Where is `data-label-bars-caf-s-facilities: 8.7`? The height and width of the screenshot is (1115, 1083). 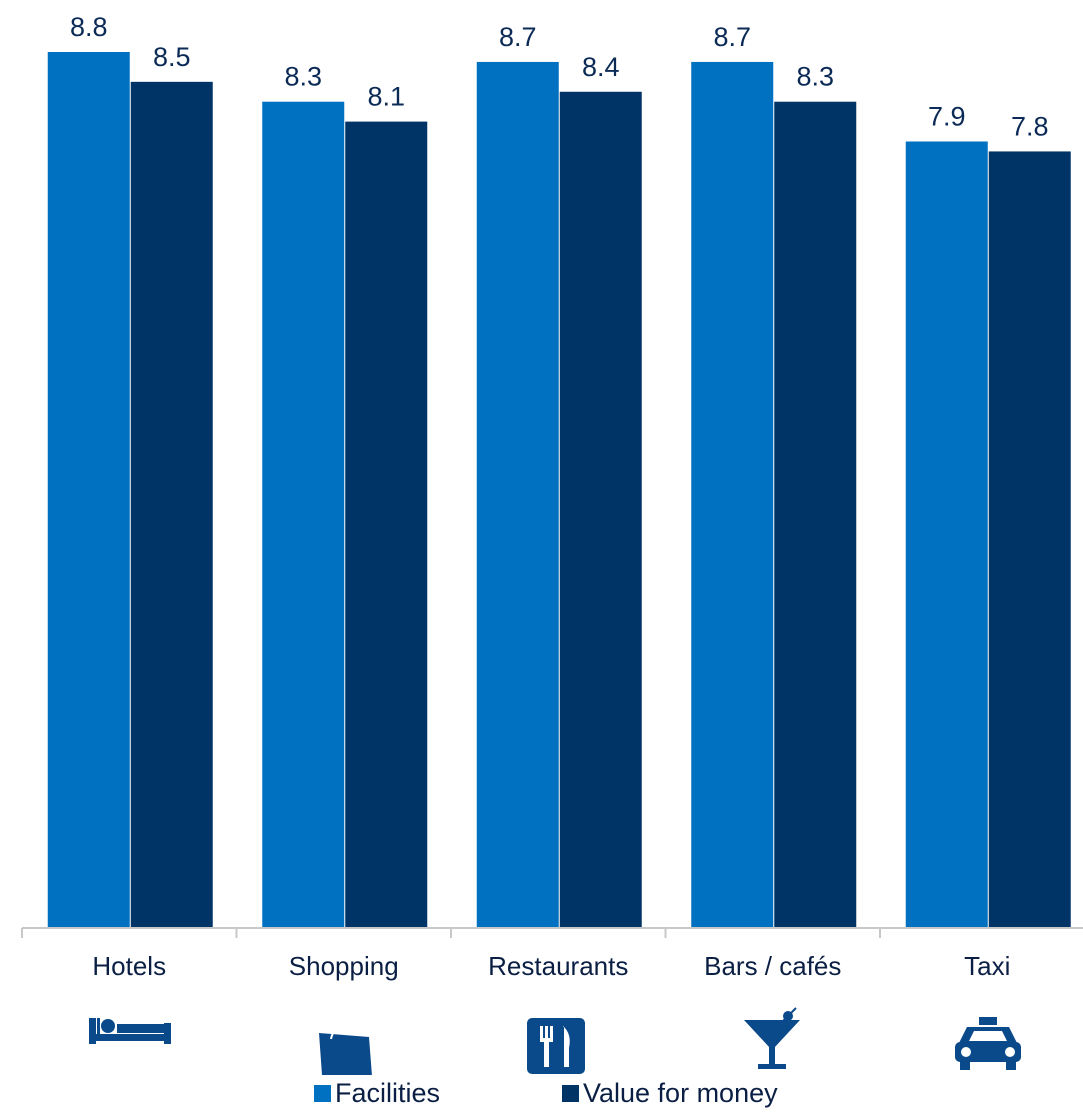
data-label-bars-caf-s-facilities: 8.7 is located at coordinates (732, 37).